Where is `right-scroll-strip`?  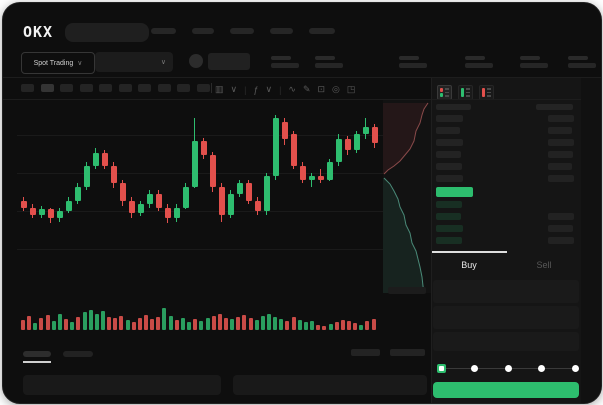
right-scroll-strip is located at coordinates (591, 240).